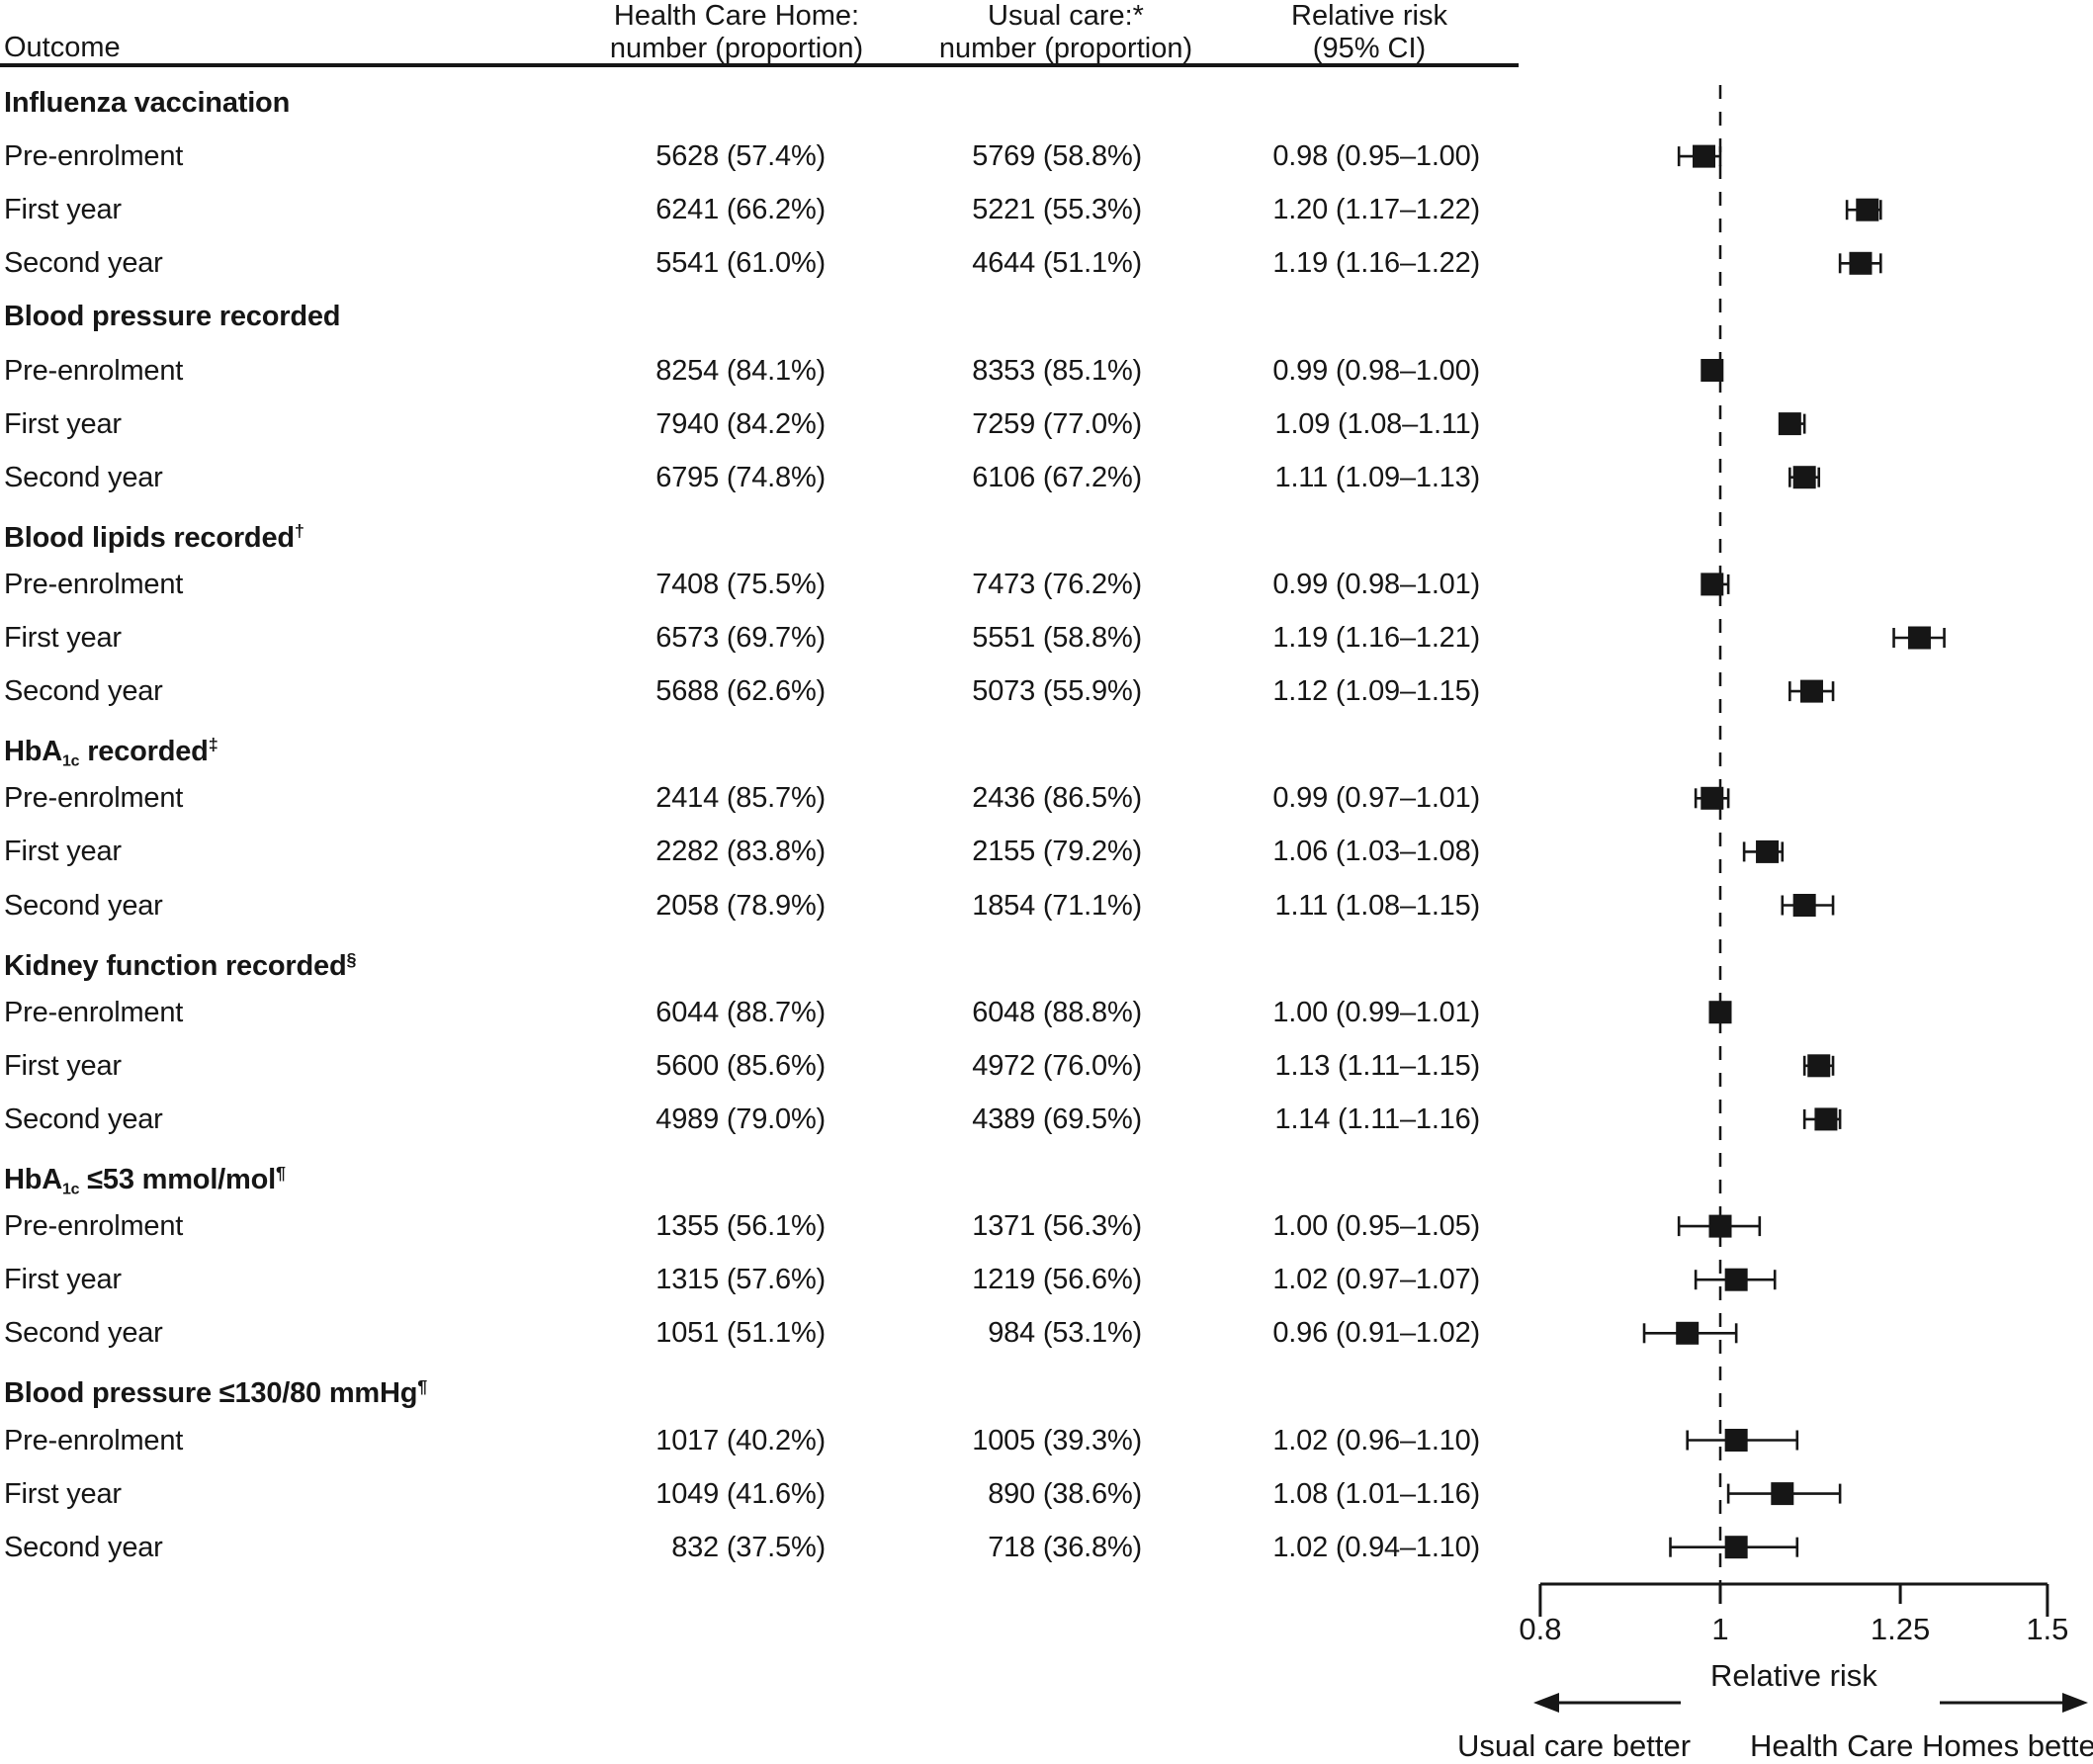 The image size is (2093, 1764). What do you see at coordinates (1376, 638) in the screenshot?
I see `relative-risk-value: 1.19 (1.16–1.21)` at bounding box center [1376, 638].